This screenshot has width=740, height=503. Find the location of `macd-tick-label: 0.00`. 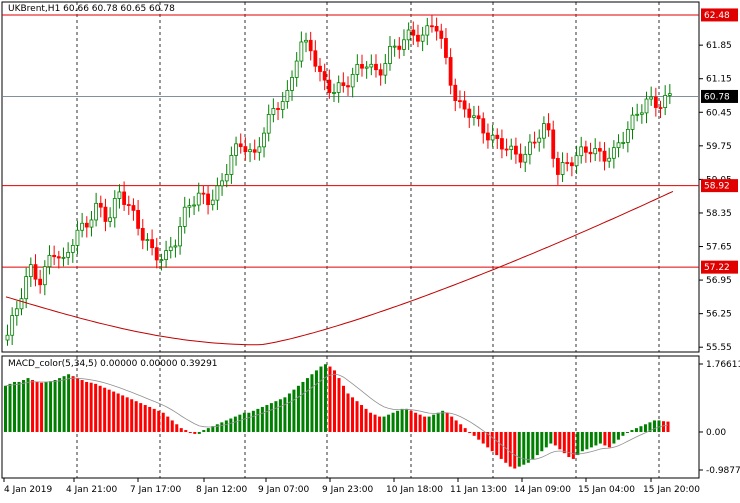

macd-tick-label: 0.00 is located at coordinates (716, 433).